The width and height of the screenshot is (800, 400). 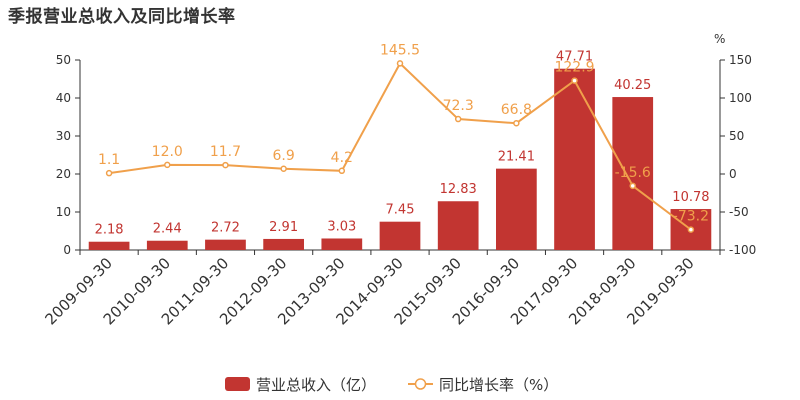 I want to click on revenue-bar-label: 7.45, so click(x=400, y=210).